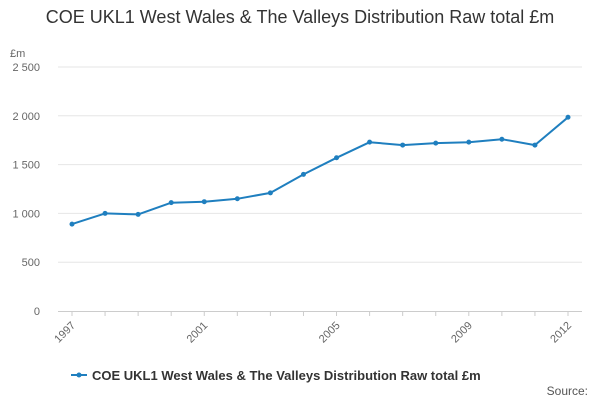 The image size is (600, 400). Describe the element at coordinates (567, 391) in the screenshot. I see `source-label: Source:` at that location.